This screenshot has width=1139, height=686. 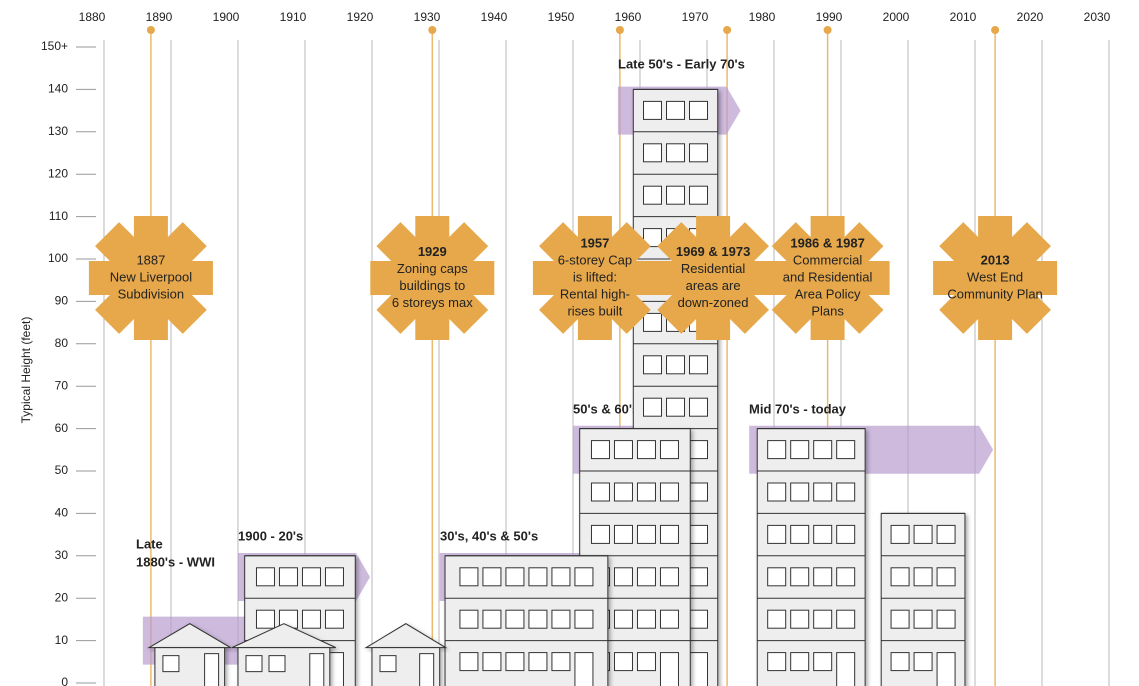 I want to click on x-tick-label: 1940, so click(x=494, y=17).